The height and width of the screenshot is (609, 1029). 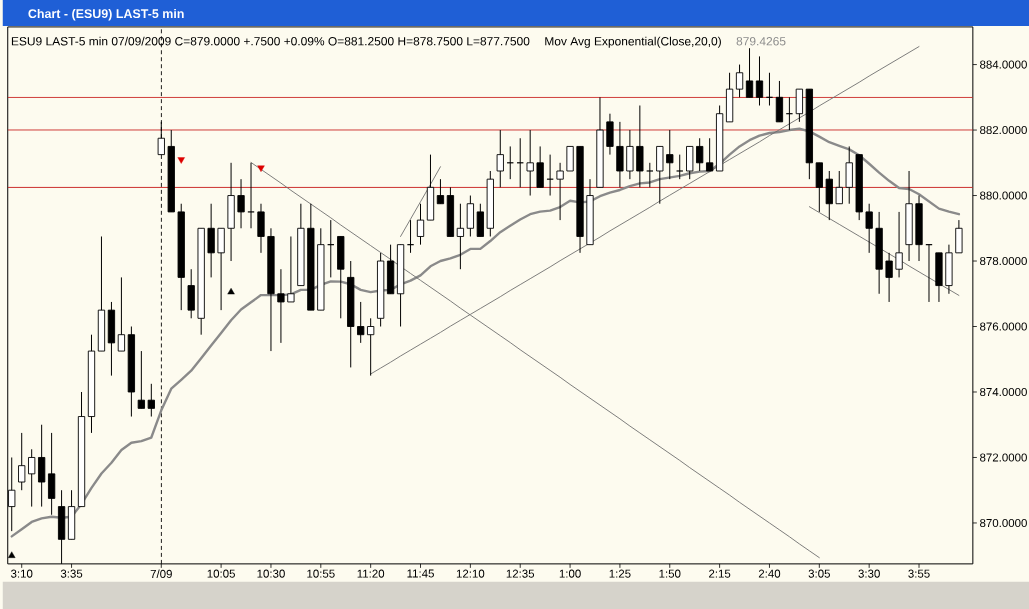 What do you see at coordinates (1003, 457) in the screenshot?
I see `y-tick-label: 872.0000` at bounding box center [1003, 457].